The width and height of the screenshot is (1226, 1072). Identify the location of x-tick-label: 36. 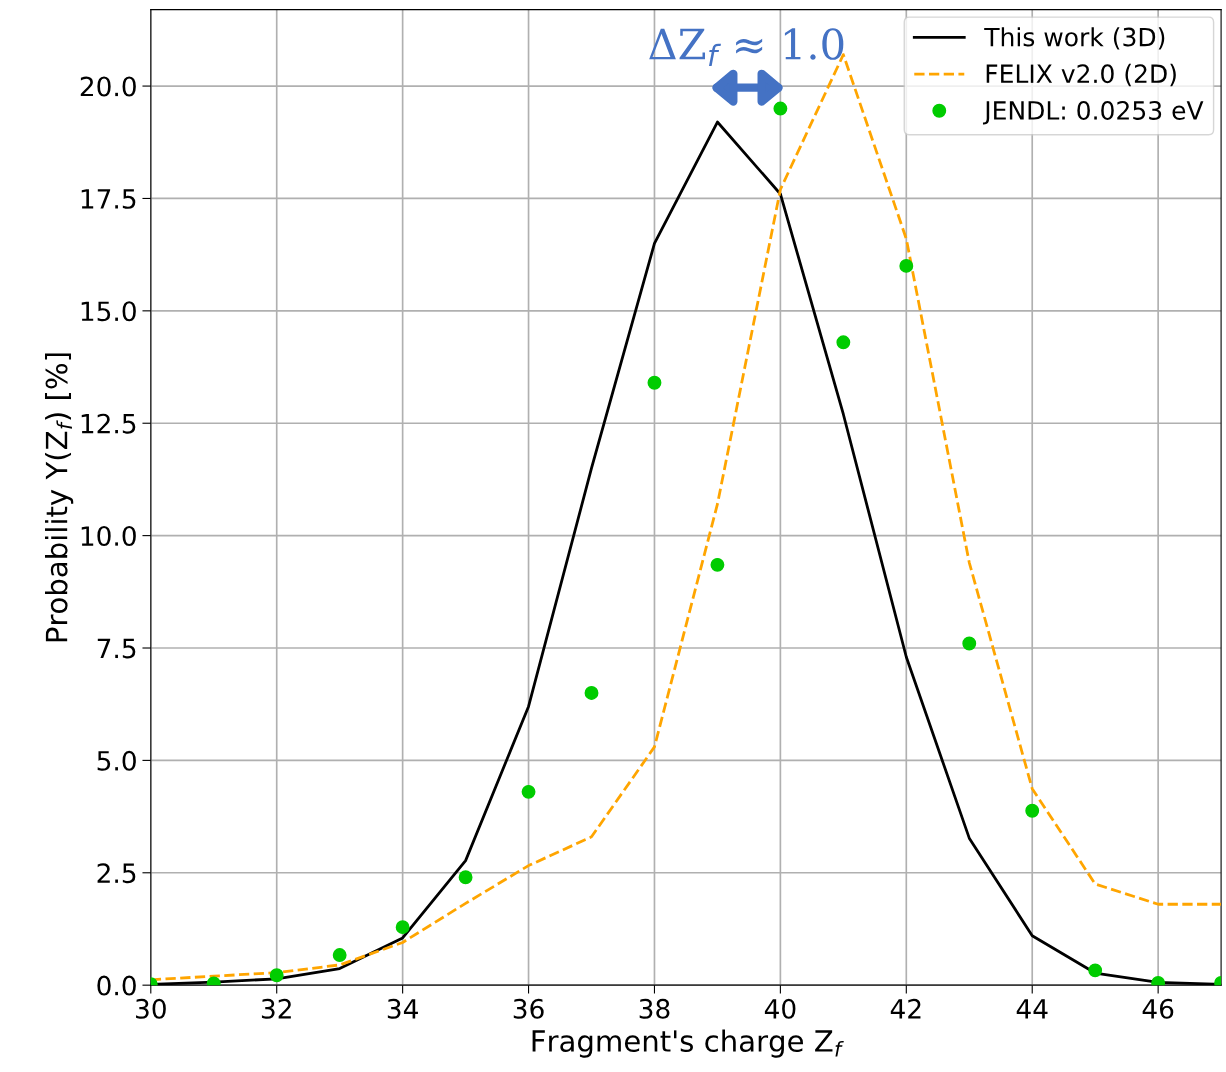
(528, 1008).